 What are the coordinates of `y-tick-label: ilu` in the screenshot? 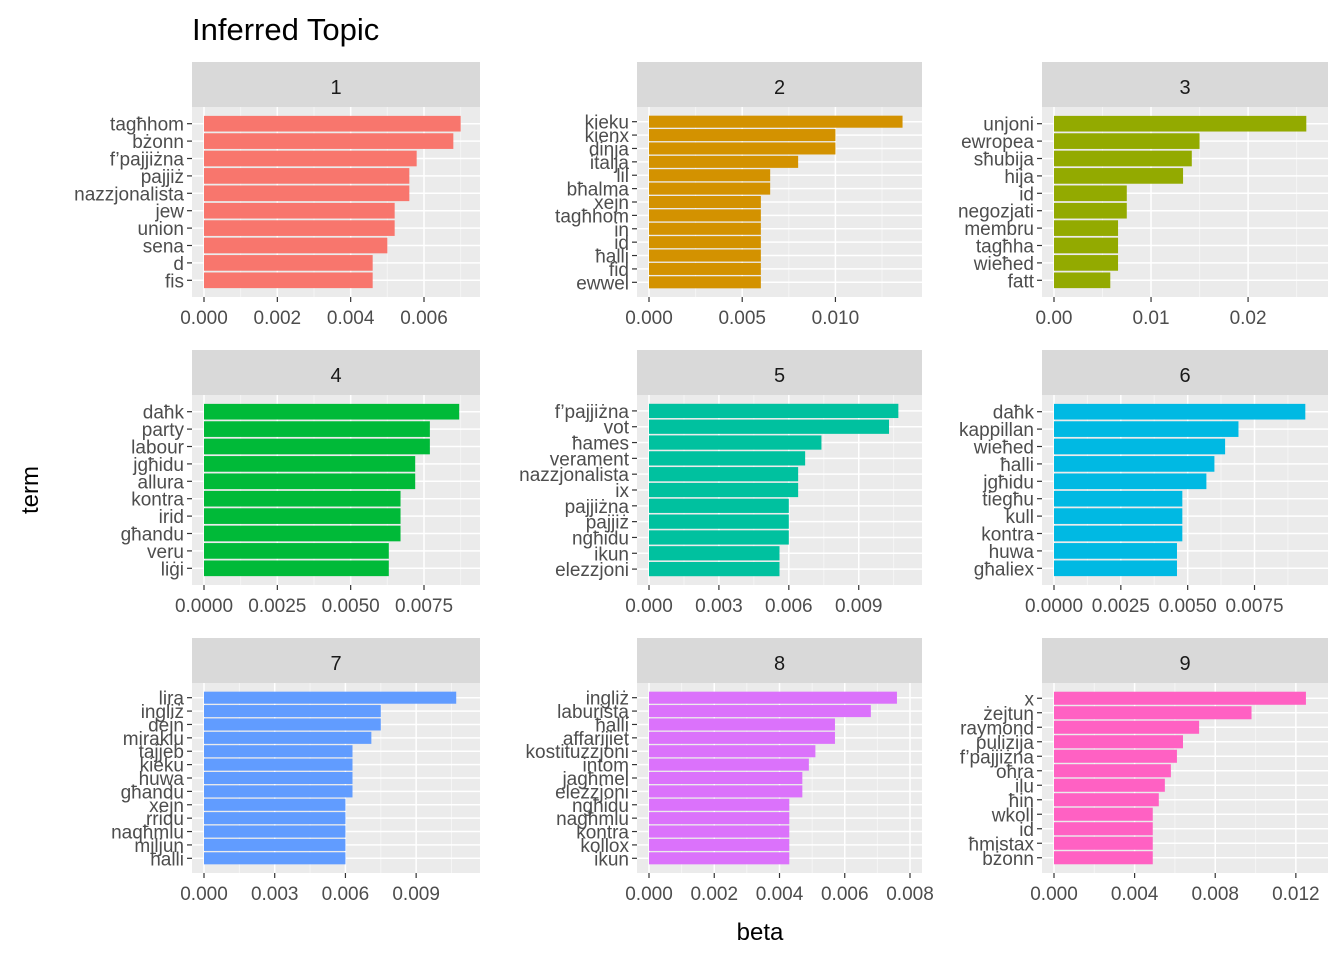 It's located at (1024, 786).